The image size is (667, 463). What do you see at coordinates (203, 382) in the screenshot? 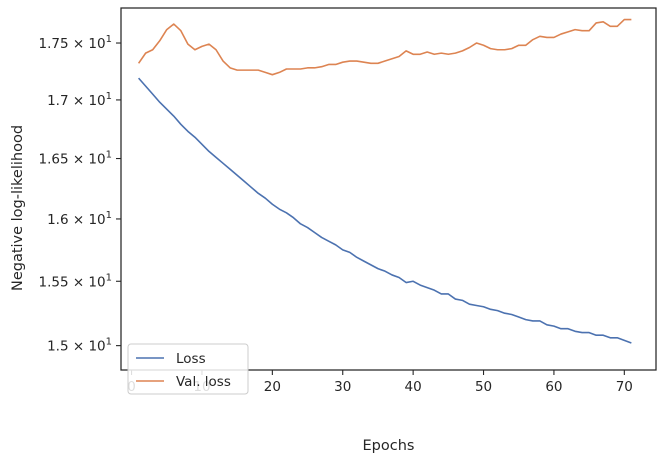
I see `legend-label-val-loss: Val. loss` at bounding box center [203, 382].